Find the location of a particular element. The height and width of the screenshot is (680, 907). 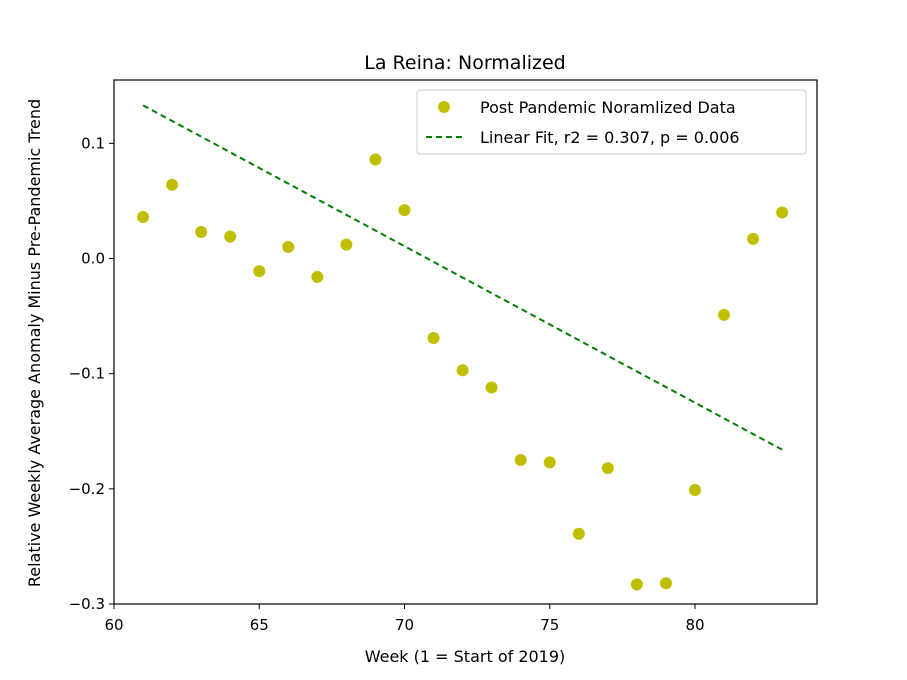

legend-marker-scatter is located at coordinates (444, 107).